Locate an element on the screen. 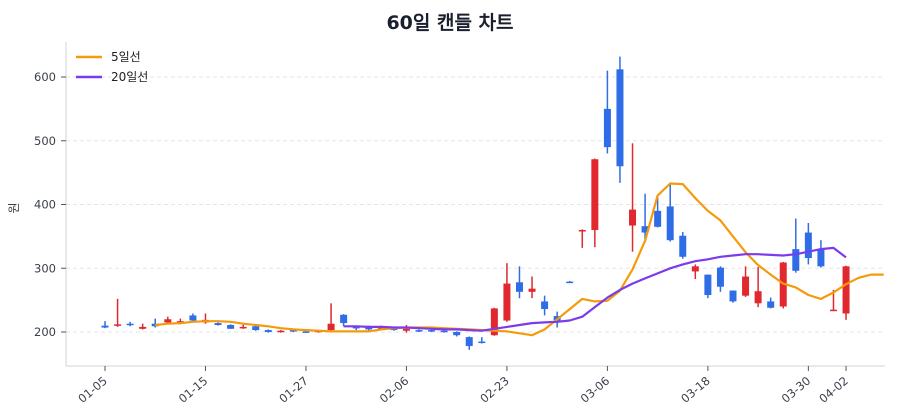 Image resolution: width=900 pixels, height=420 pixels. legend-label-ma20: 20일선 is located at coordinates (129, 77).